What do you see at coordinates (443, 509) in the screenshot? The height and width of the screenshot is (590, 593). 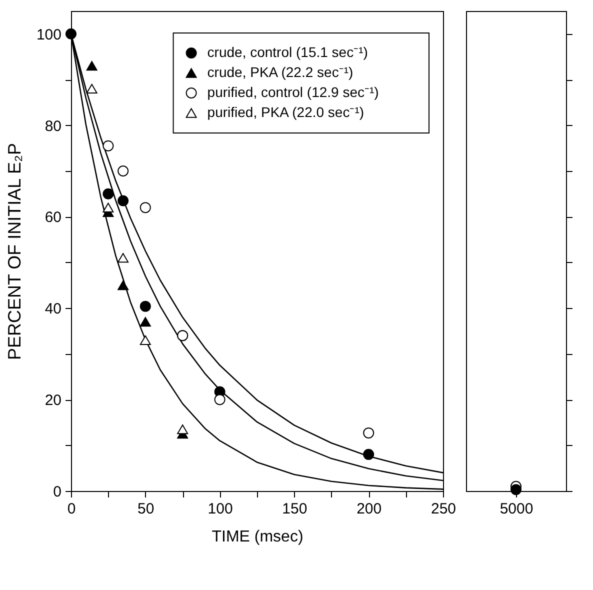 I see `x-tick-label: 250` at bounding box center [443, 509].